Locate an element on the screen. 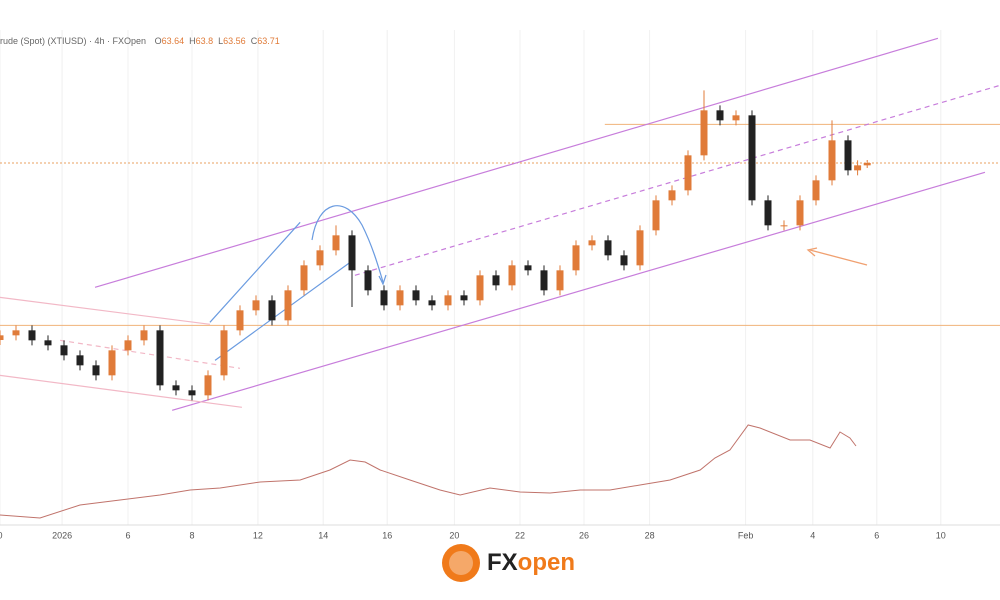  logo: FXopen is located at coordinates (508, 563).